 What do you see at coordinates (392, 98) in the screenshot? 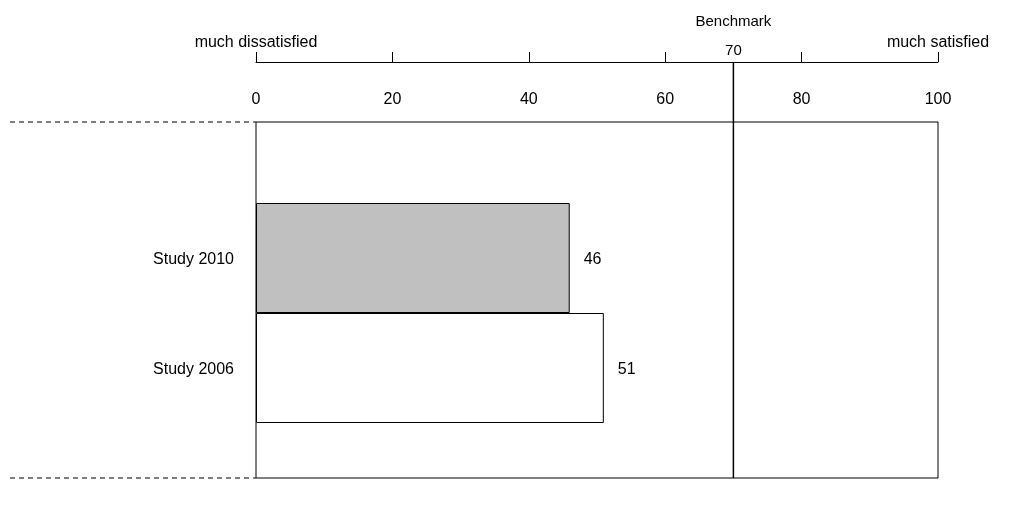
I see `x-tick-label: 20` at bounding box center [392, 98].